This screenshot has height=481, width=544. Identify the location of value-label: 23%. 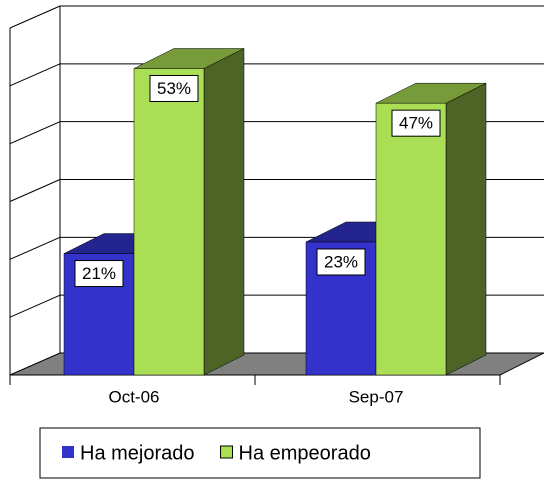
(341, 261).